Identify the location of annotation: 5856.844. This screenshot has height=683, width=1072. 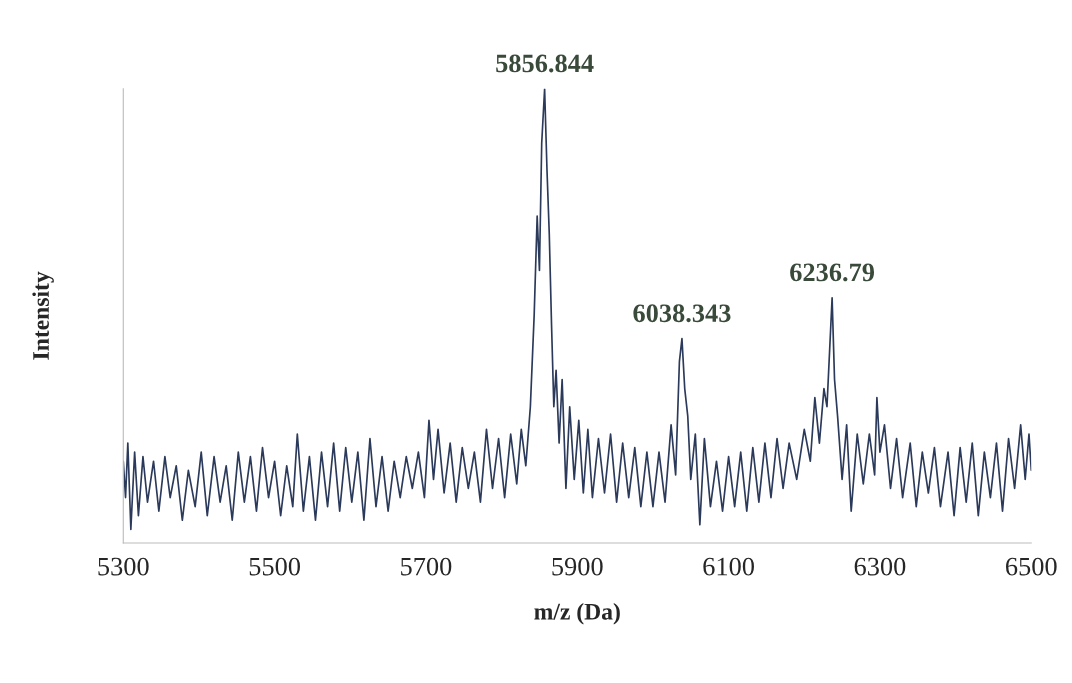
(545, 63).